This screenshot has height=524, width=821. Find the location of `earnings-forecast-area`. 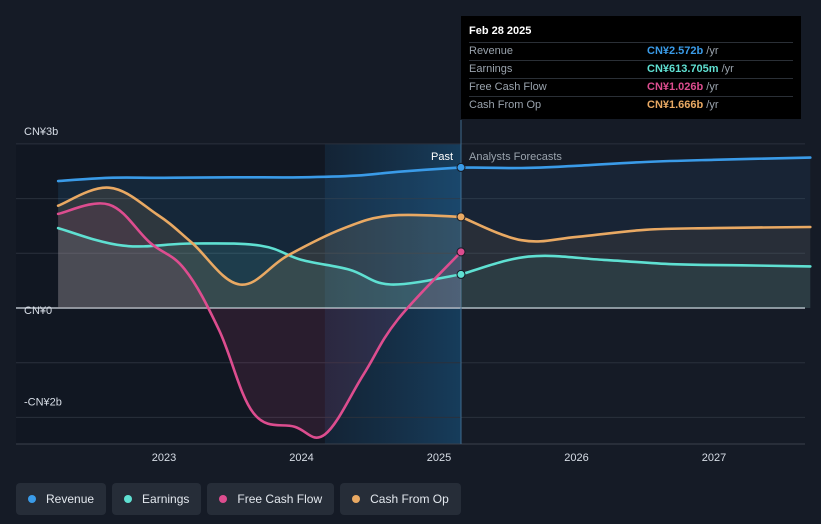

earnings-forecast-area is located at coordinates (636, 281).